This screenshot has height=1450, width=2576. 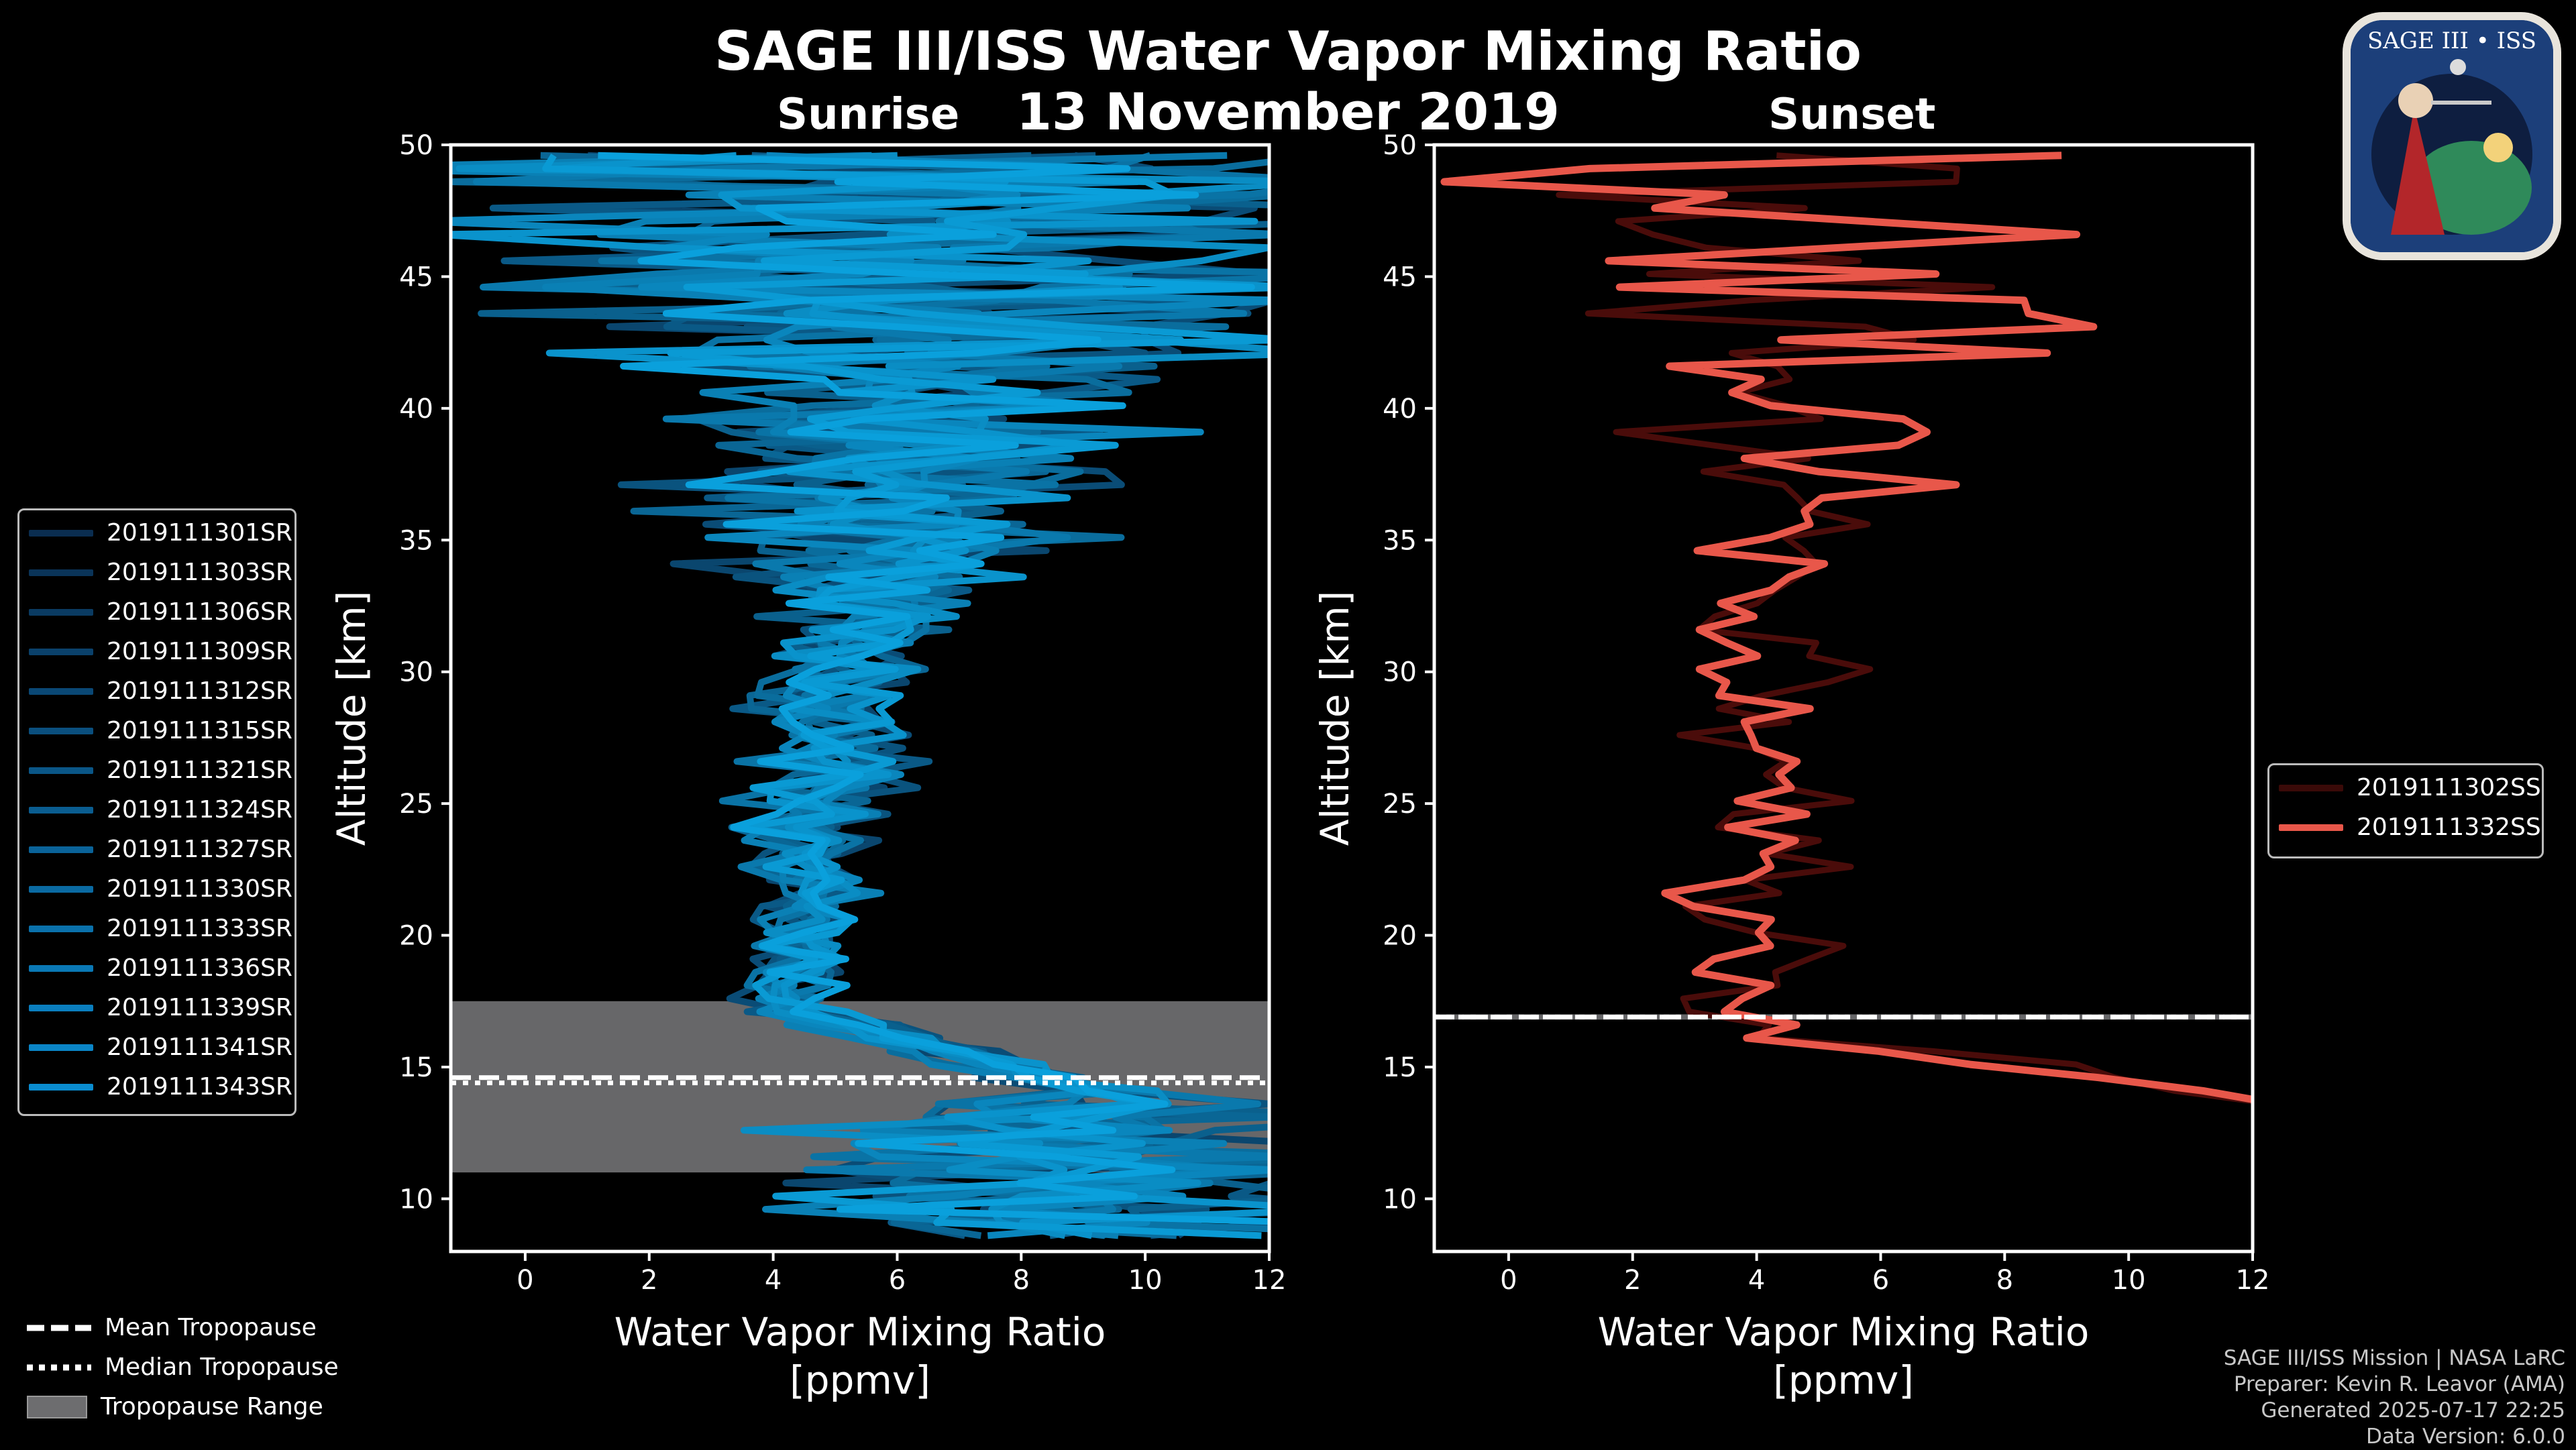 I want to click on legend-item-sunset: 2019111332SS, so click(x=2405, y=827).